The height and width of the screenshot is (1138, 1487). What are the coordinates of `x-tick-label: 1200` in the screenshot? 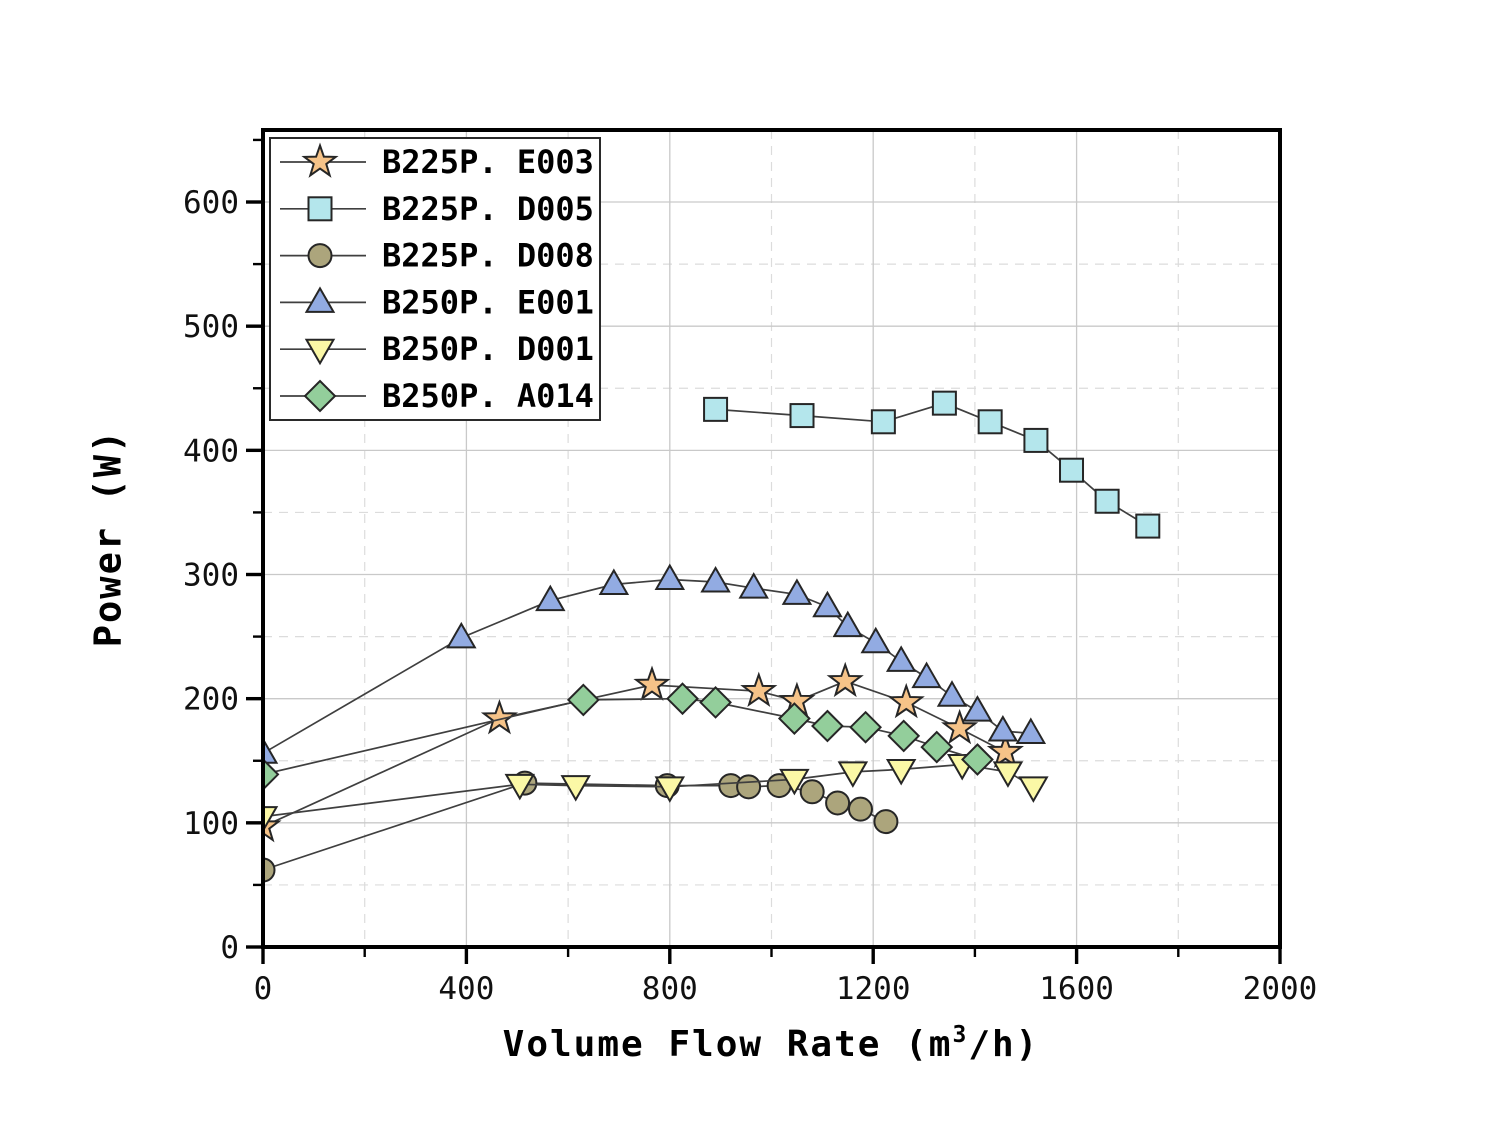 It's located at (873, 989).